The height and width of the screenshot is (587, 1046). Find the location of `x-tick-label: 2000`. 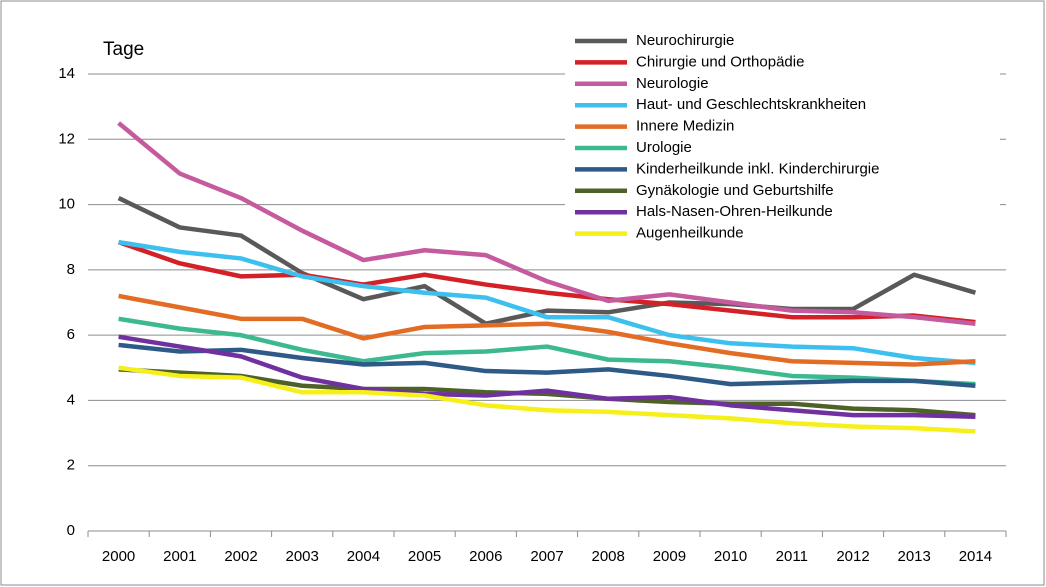

x-tick-label: 2000 is located at coordinates (118, 556).